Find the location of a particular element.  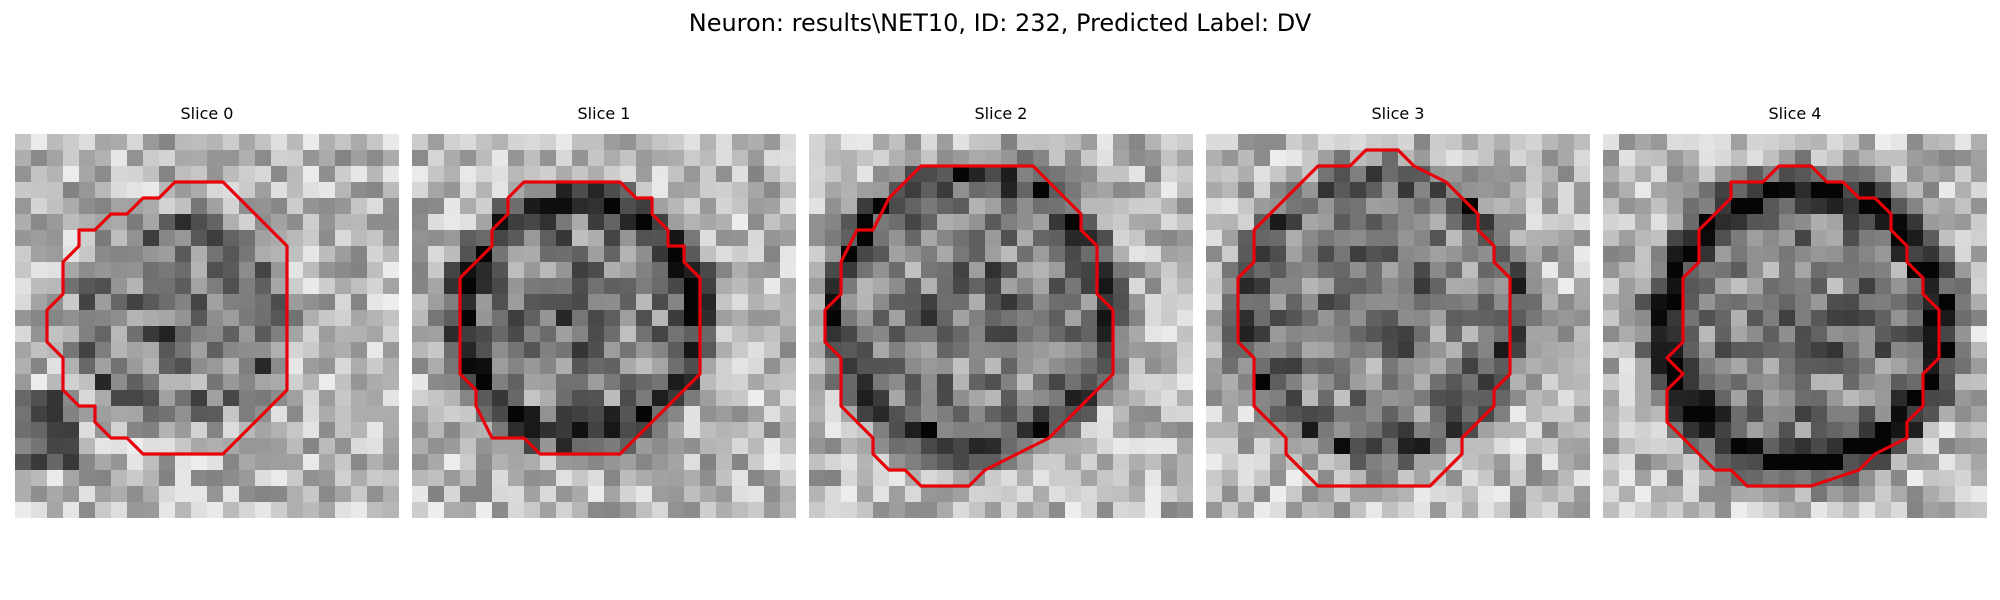

slice-panel-4: Slice 4 is located at coordinates (1795, 312).